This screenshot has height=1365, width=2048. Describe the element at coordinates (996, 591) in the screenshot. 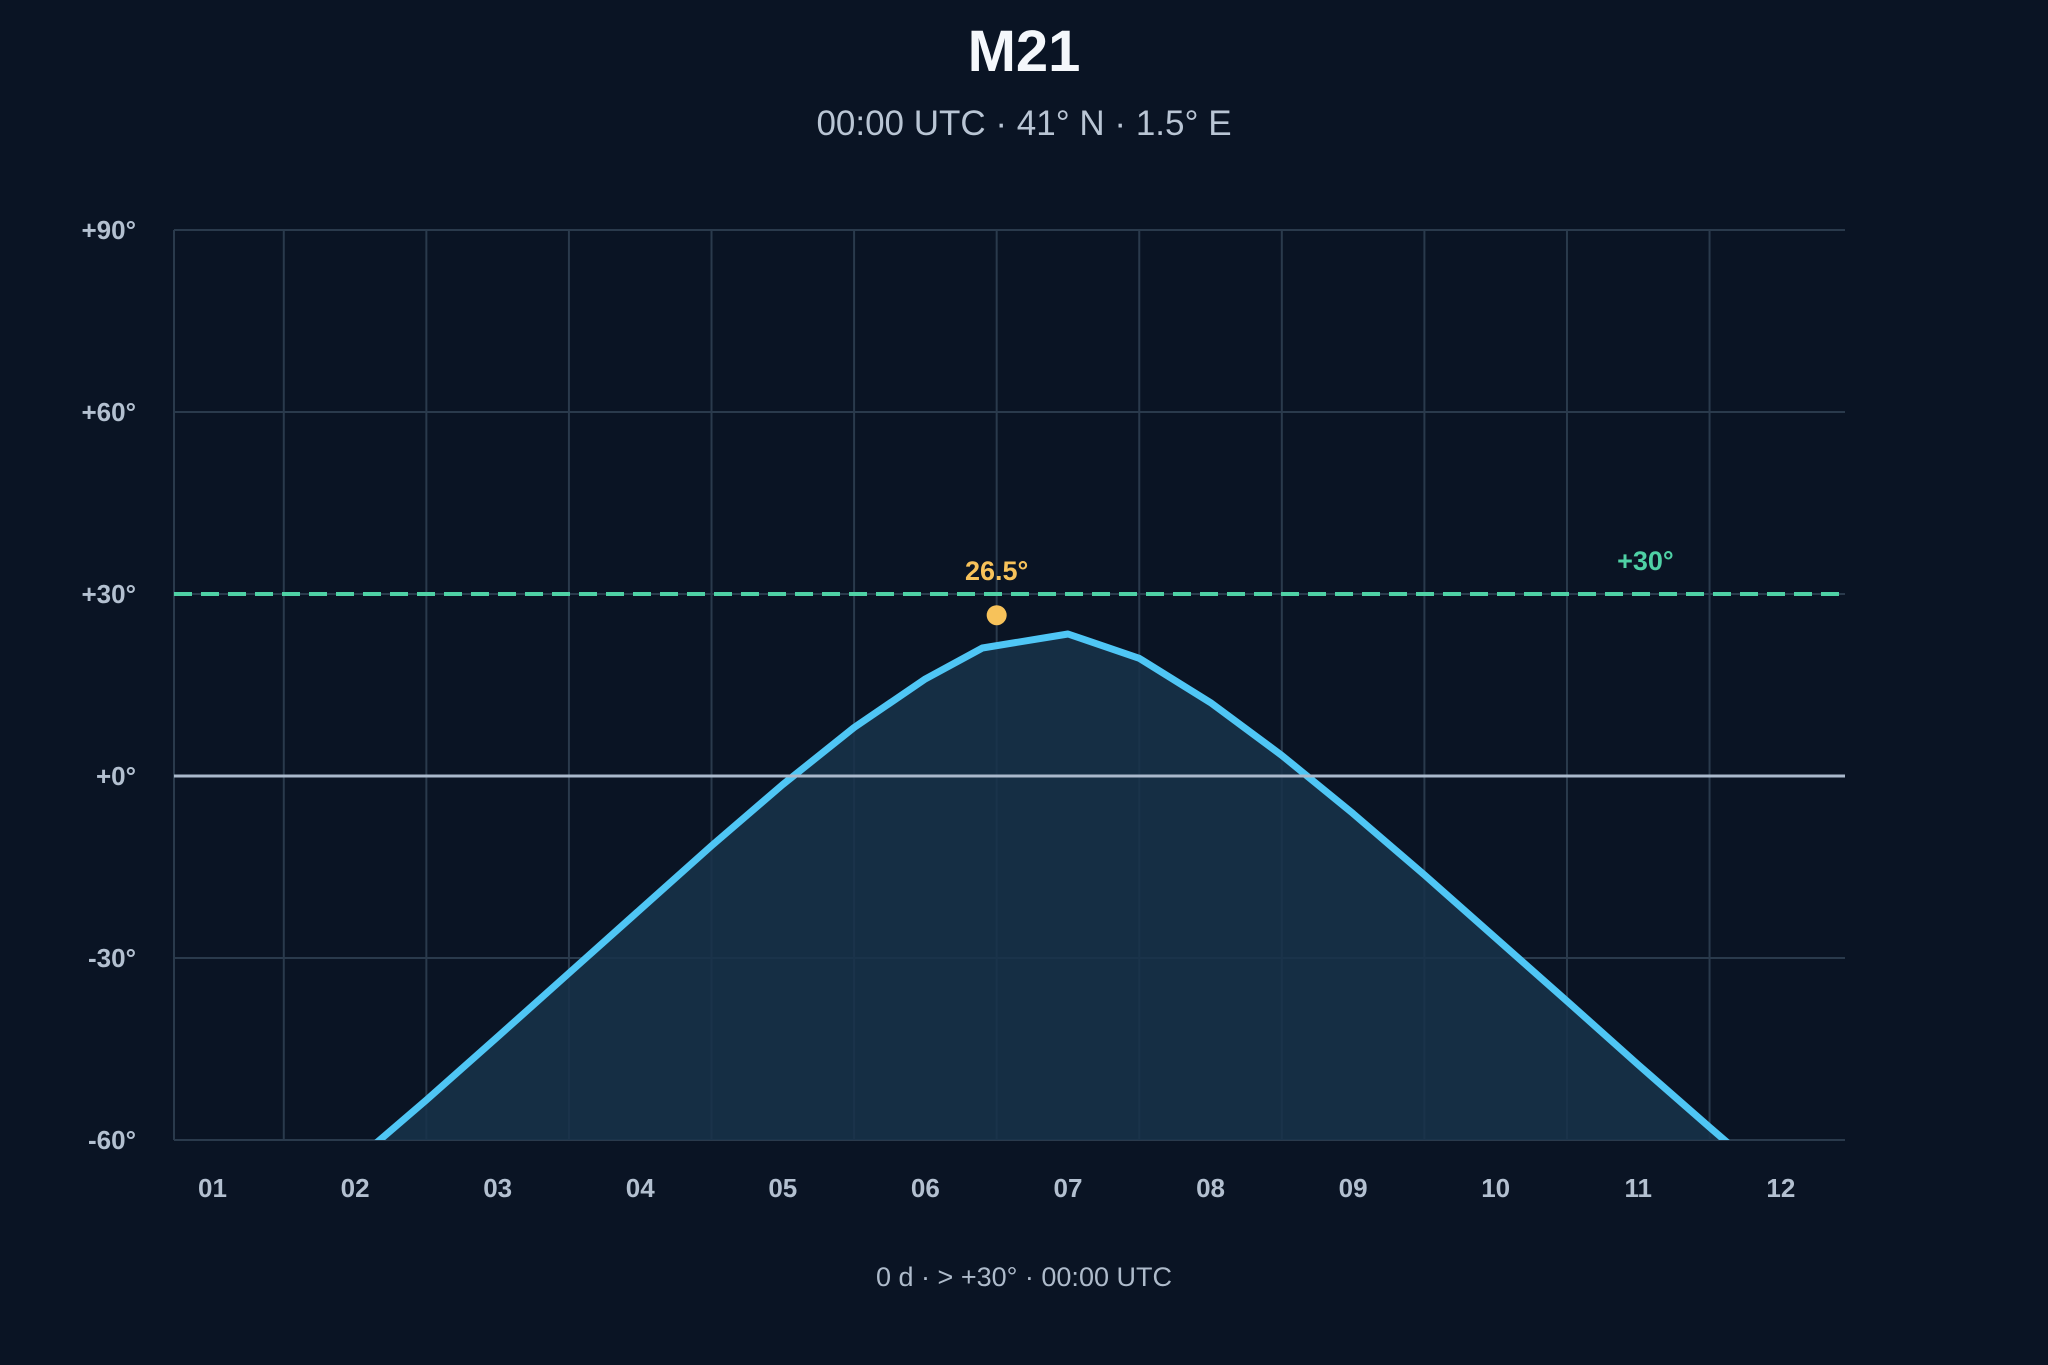

I see `annotations: 26.5°` at that location.